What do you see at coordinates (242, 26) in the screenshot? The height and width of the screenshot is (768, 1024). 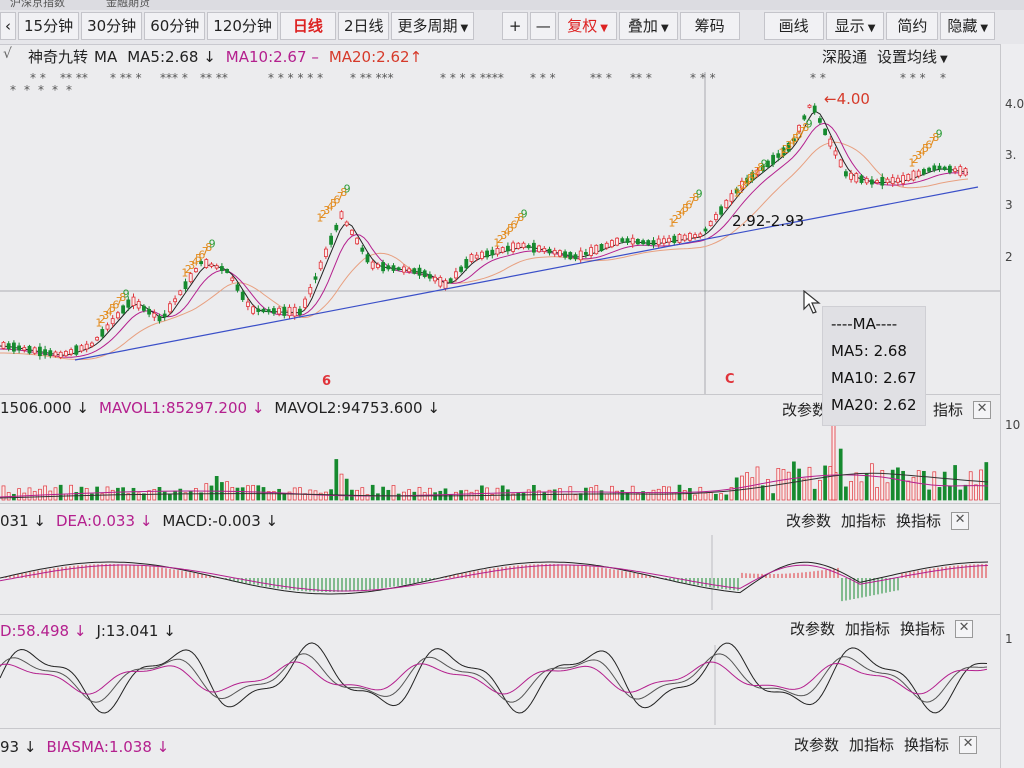 I see `period-120min-button: 120分钟` at bounding box center [242, 26].